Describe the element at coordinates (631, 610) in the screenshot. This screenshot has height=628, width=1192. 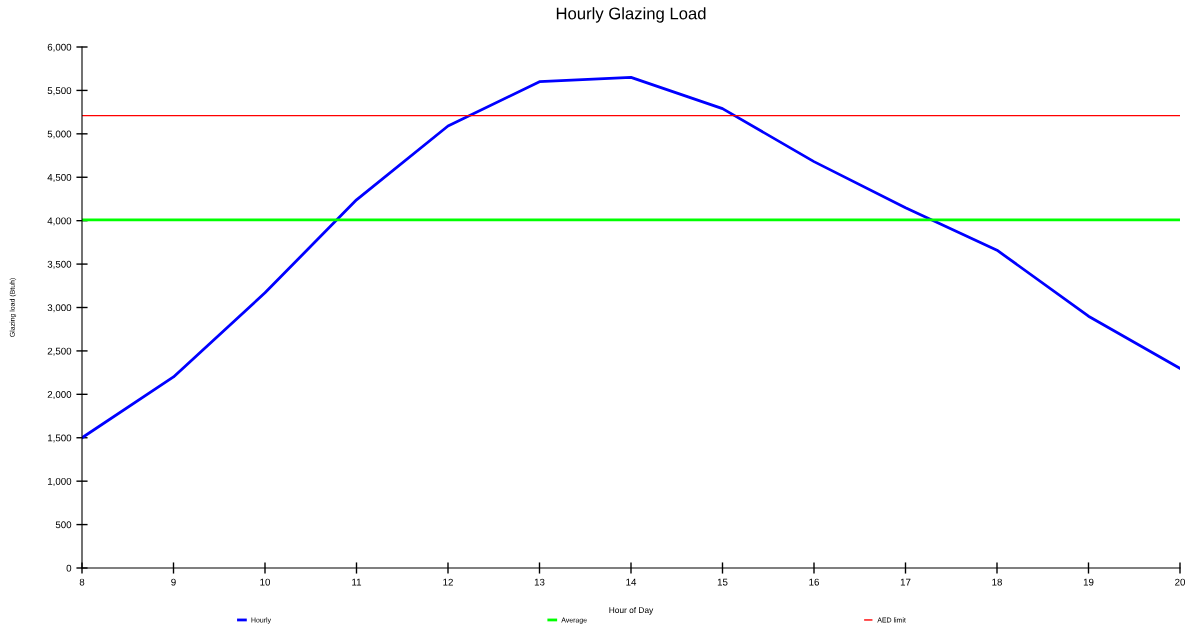
I see `x-axis-title: Hour of Day` at that location.